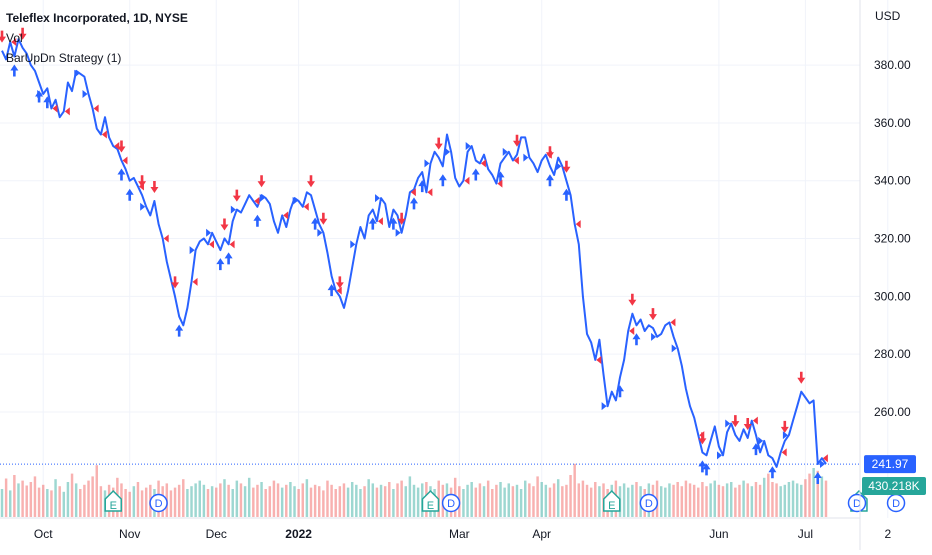  What do you see at coordinates (159, 504) in the screenshot?
I see `dividend-marker-label: D` at bounding box center [159, 504].